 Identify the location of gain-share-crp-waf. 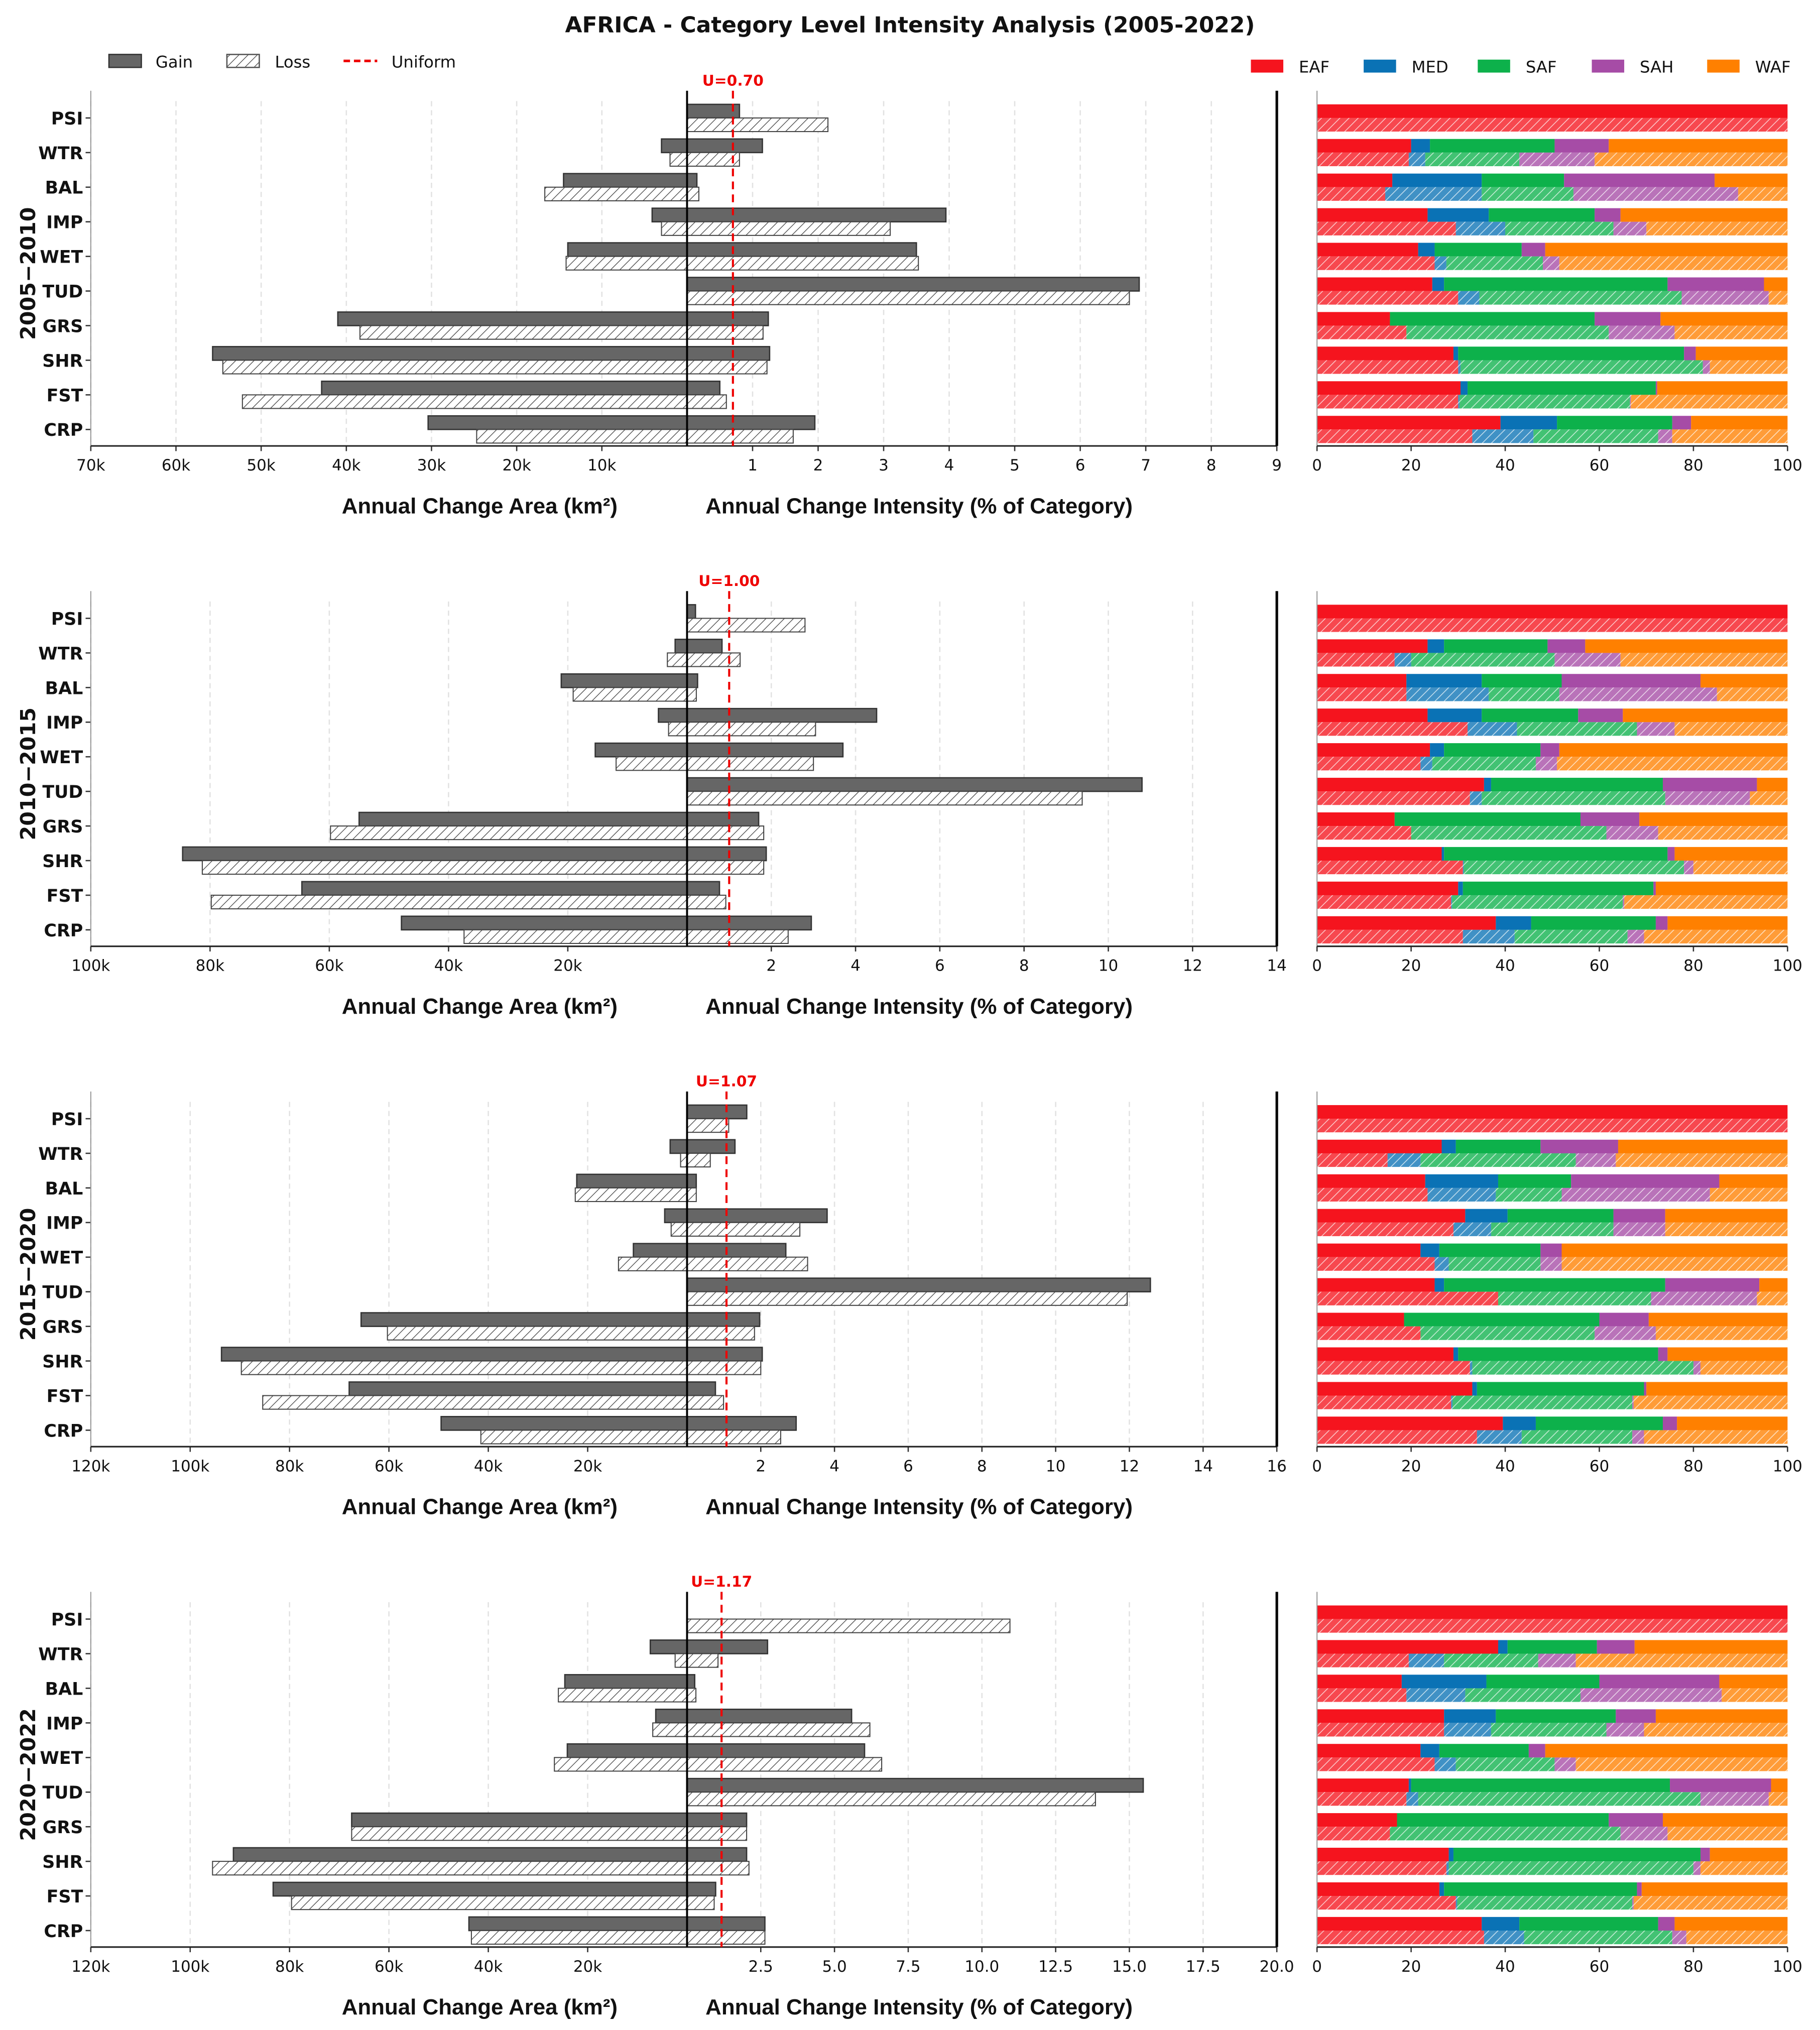
(1739, 423).